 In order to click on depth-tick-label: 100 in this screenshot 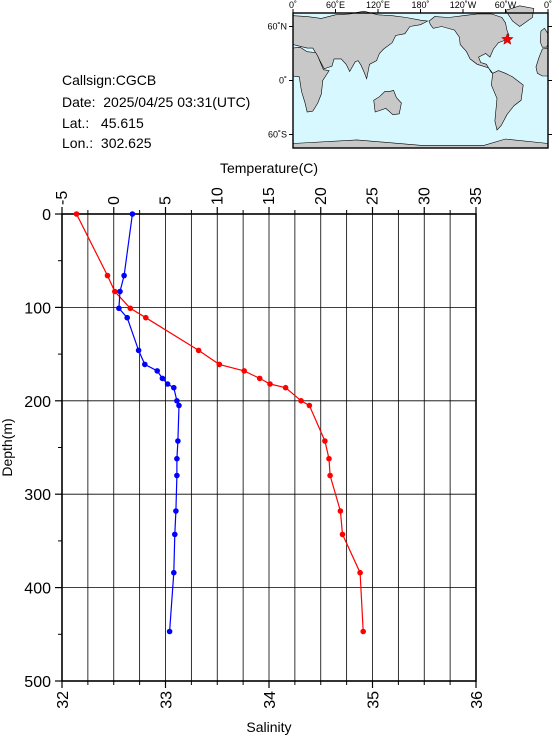, I will do `click(37, 308)`.